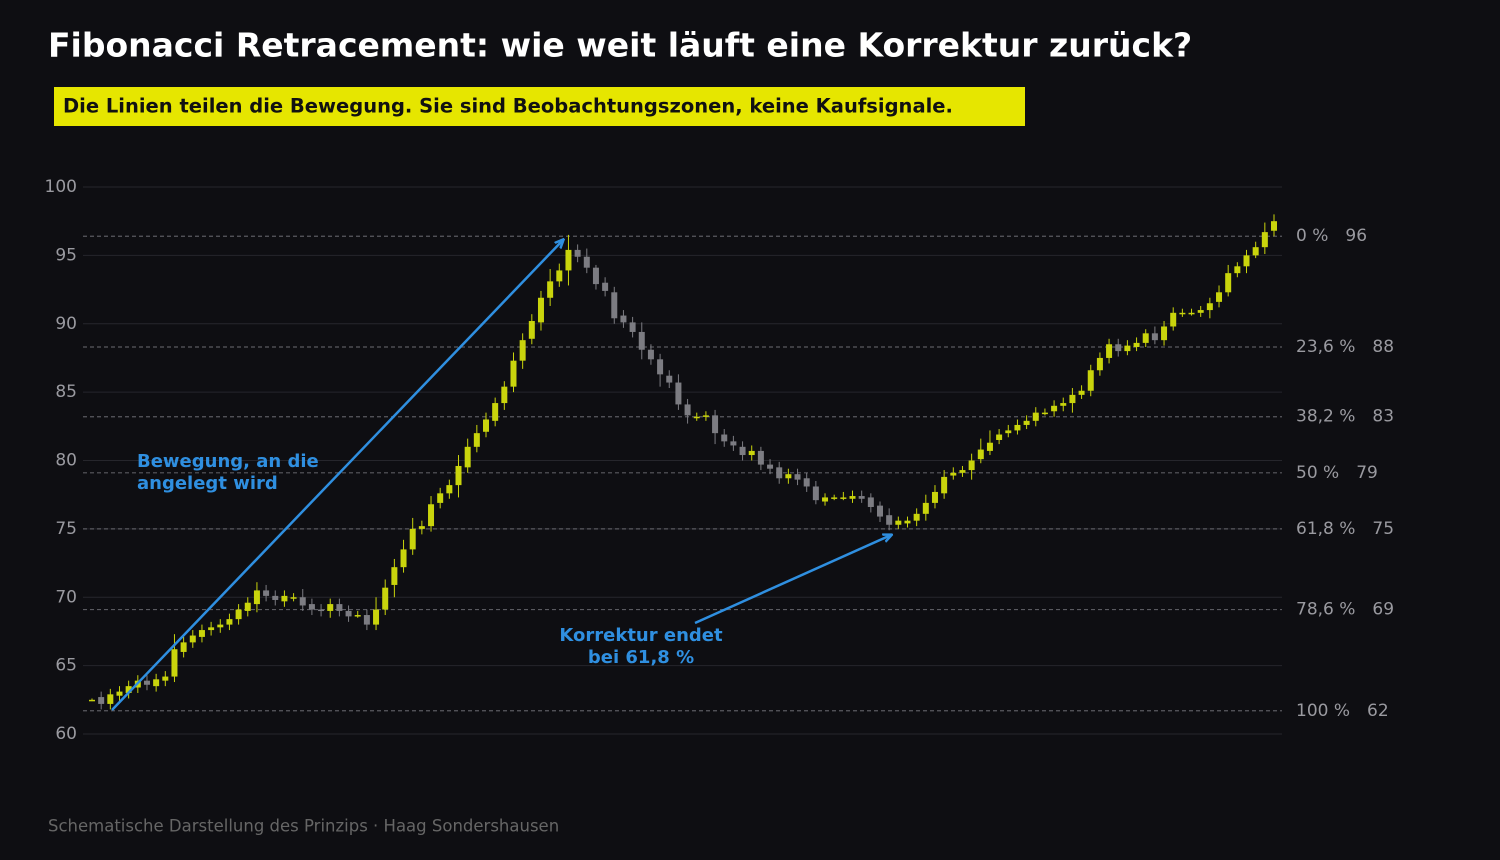 This screenshot has height=860, width=1500. Describe the element at coordinates (1383, 417) in the screenshot. I see `fib-value: 83` at that location.